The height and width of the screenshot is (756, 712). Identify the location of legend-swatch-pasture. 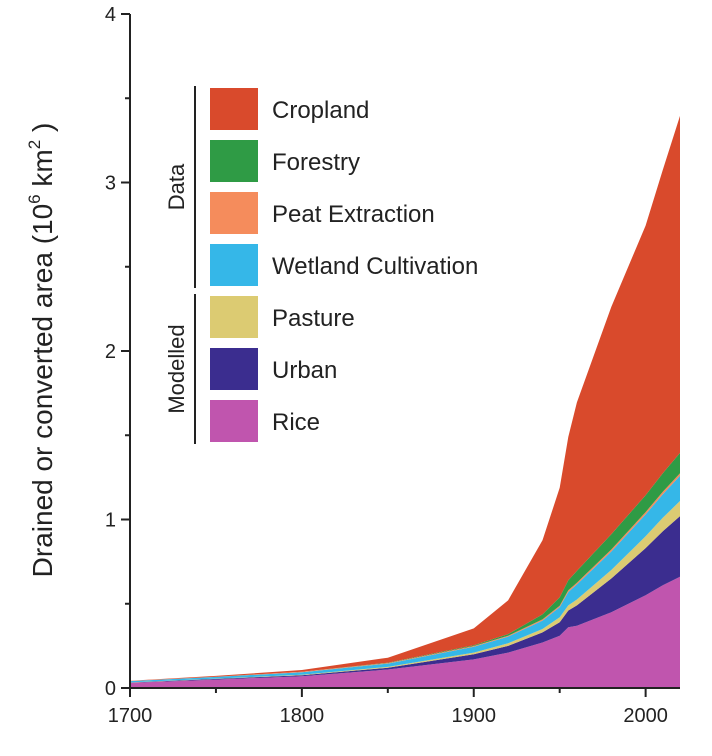
(234, 317).